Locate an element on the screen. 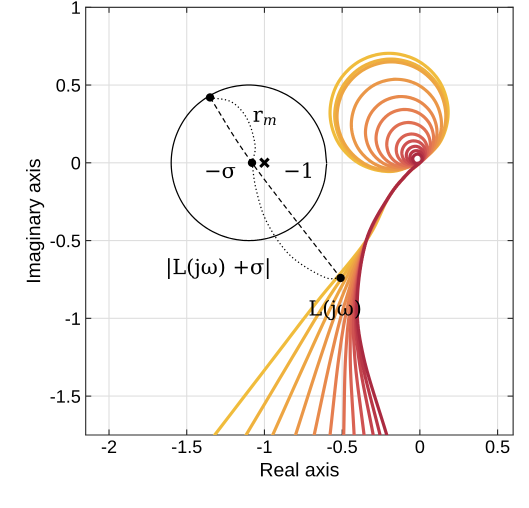  y-tick-label: 0.5 is located at coordinates (68, 85).